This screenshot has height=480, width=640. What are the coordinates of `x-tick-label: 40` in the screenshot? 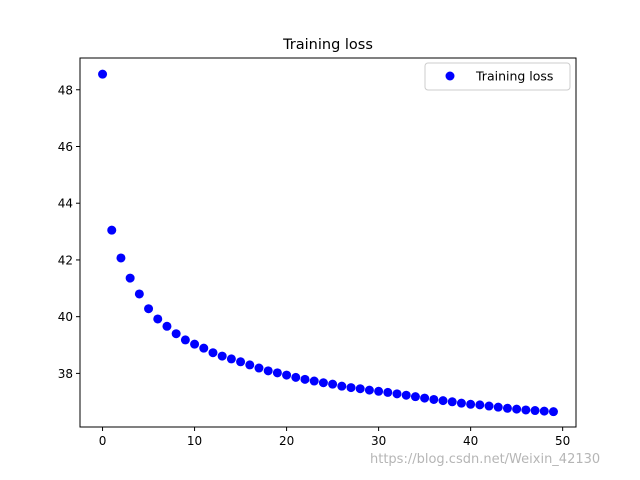 It's located at (470, 441).